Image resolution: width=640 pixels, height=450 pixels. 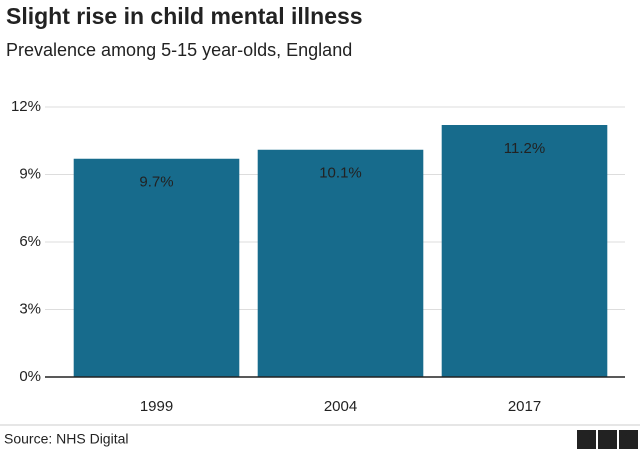 I want to click on value-label: 9.7%, so click(x=156, y=182).